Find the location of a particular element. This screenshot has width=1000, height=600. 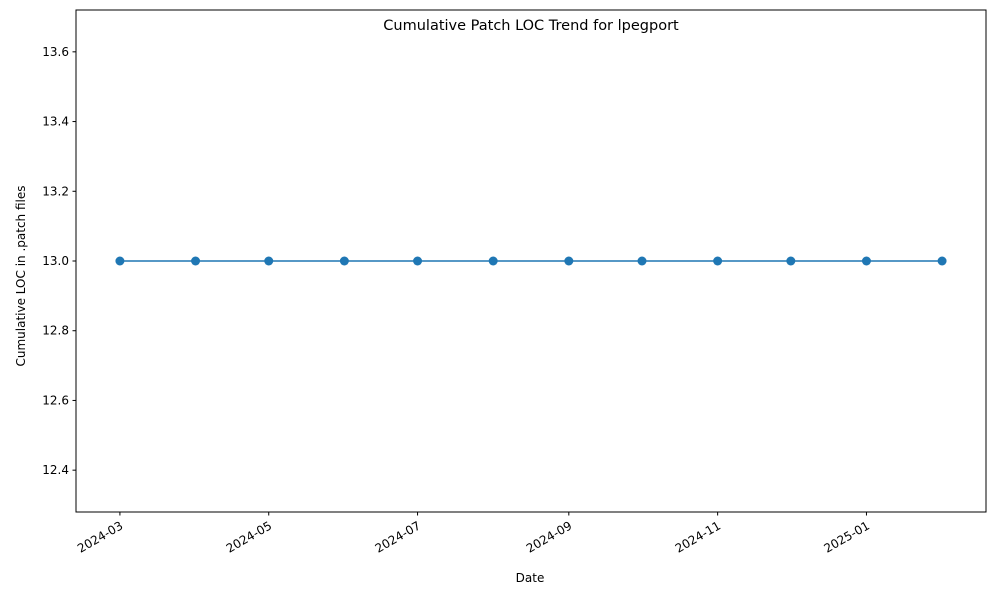

y-tick-label: 13.2 is located at coordinates (55, 191).